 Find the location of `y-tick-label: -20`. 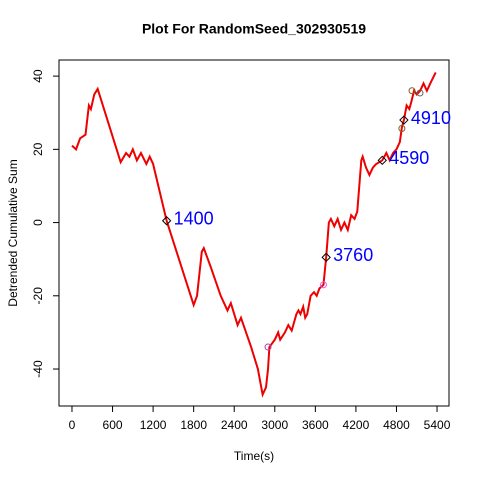

y-tick-label: -20 is located at coordinates (38, 296).